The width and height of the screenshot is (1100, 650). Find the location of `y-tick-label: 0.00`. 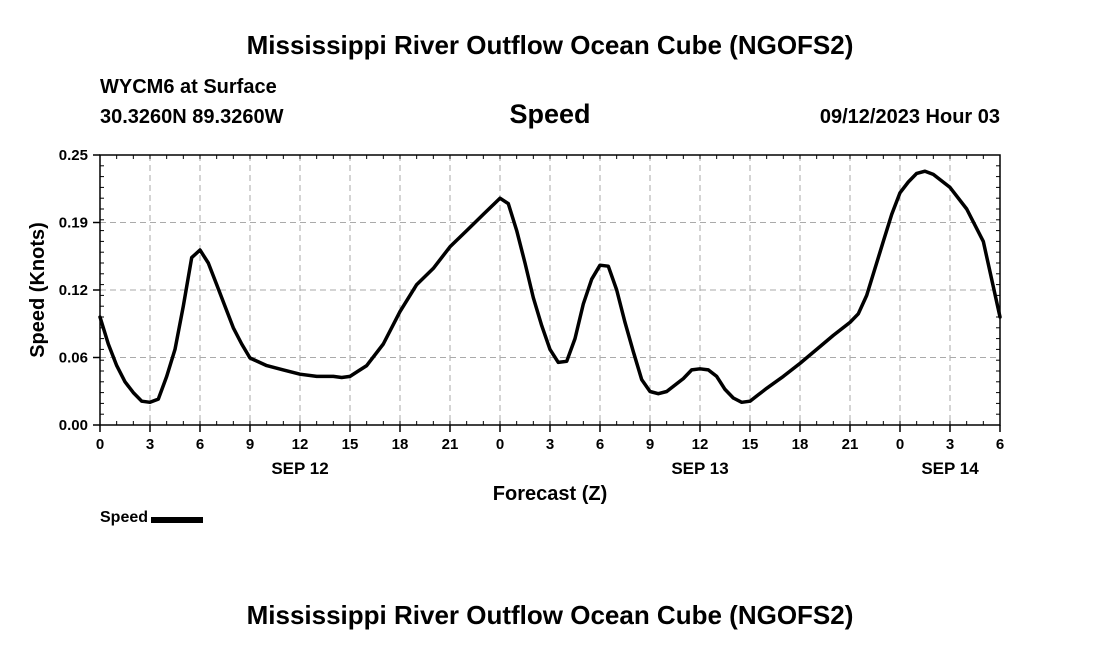

y-tick-label: 0.00 is located at coordinates (73, 425).